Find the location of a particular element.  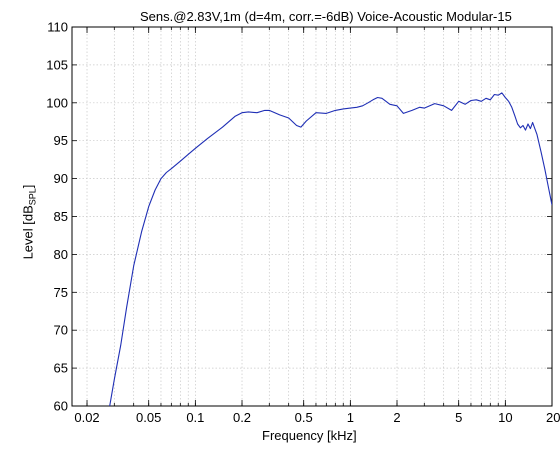

y-axis-label-close: ] is located at coordinates (28, 186).